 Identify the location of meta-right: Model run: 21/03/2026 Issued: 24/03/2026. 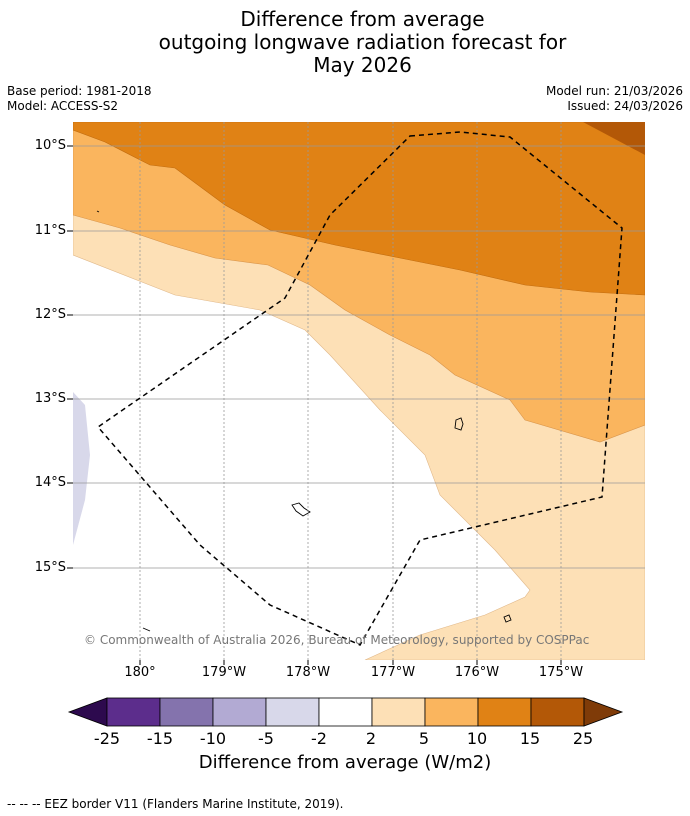
(614, 99).